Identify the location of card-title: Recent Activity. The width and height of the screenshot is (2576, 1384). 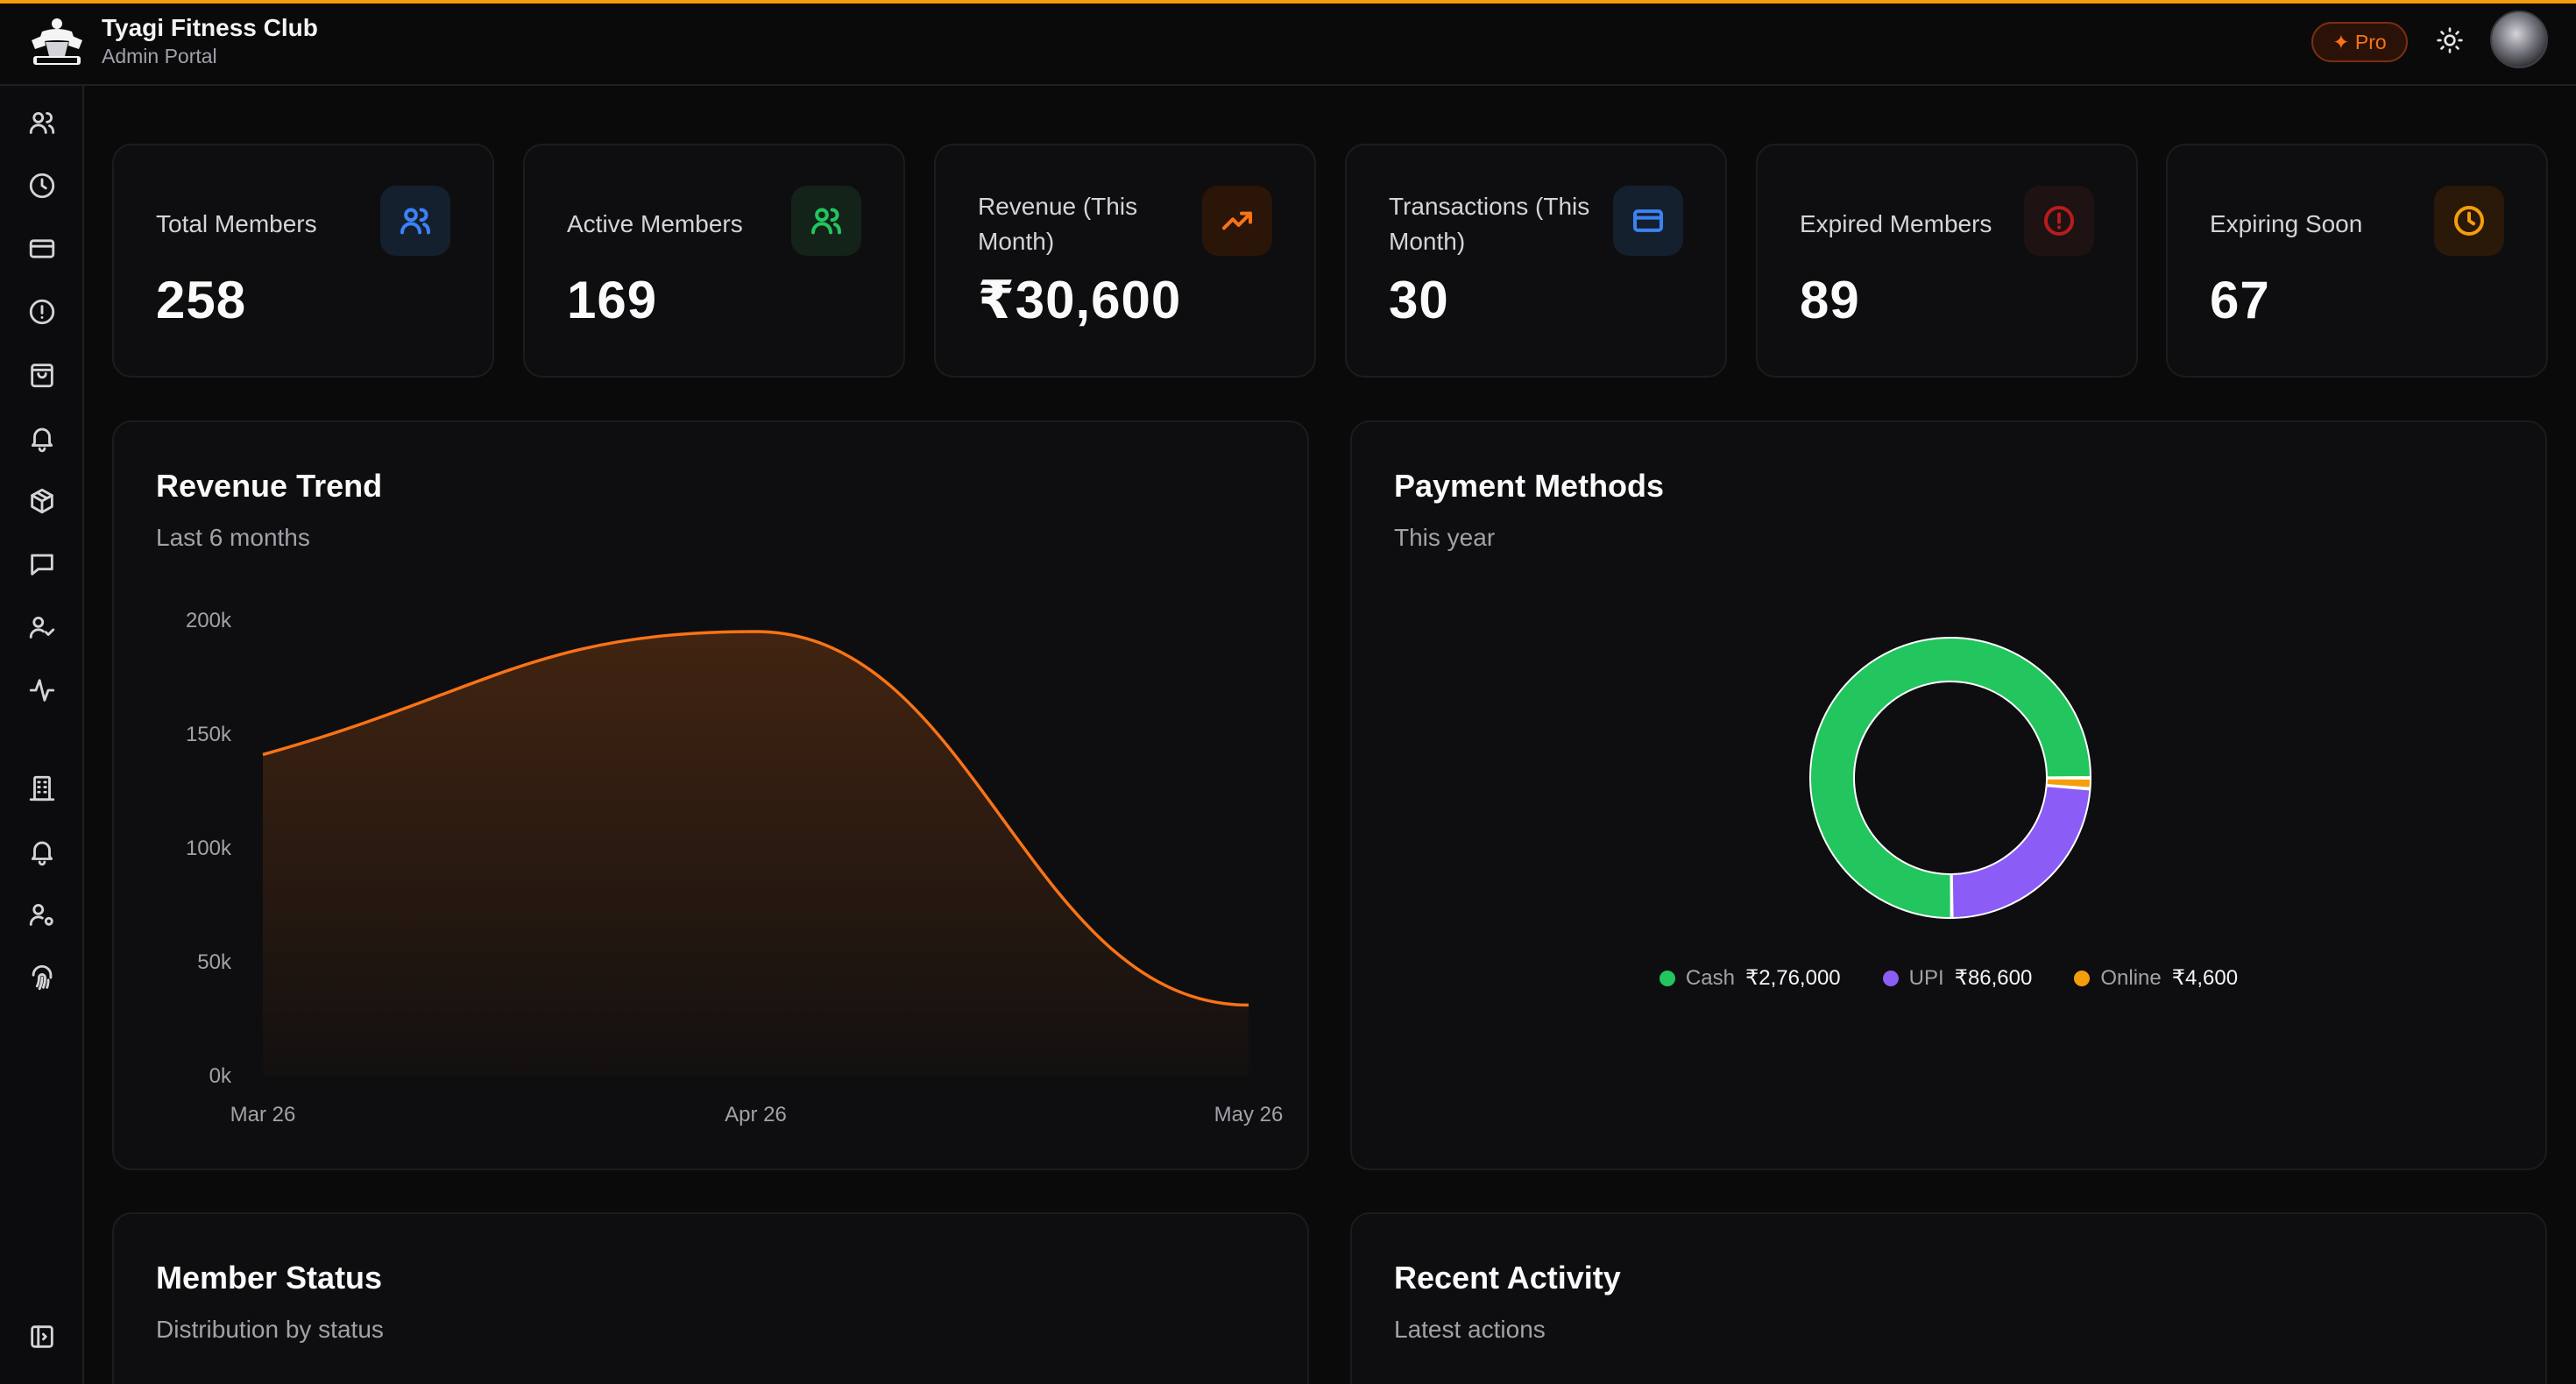
(1507, 1278).